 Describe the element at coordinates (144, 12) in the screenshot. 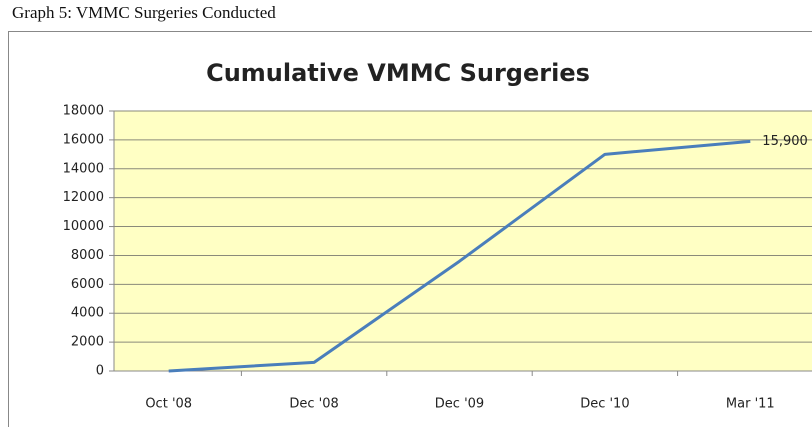

I see `caption: Graph 5: VMMC Surgeries Conducted` at that location.